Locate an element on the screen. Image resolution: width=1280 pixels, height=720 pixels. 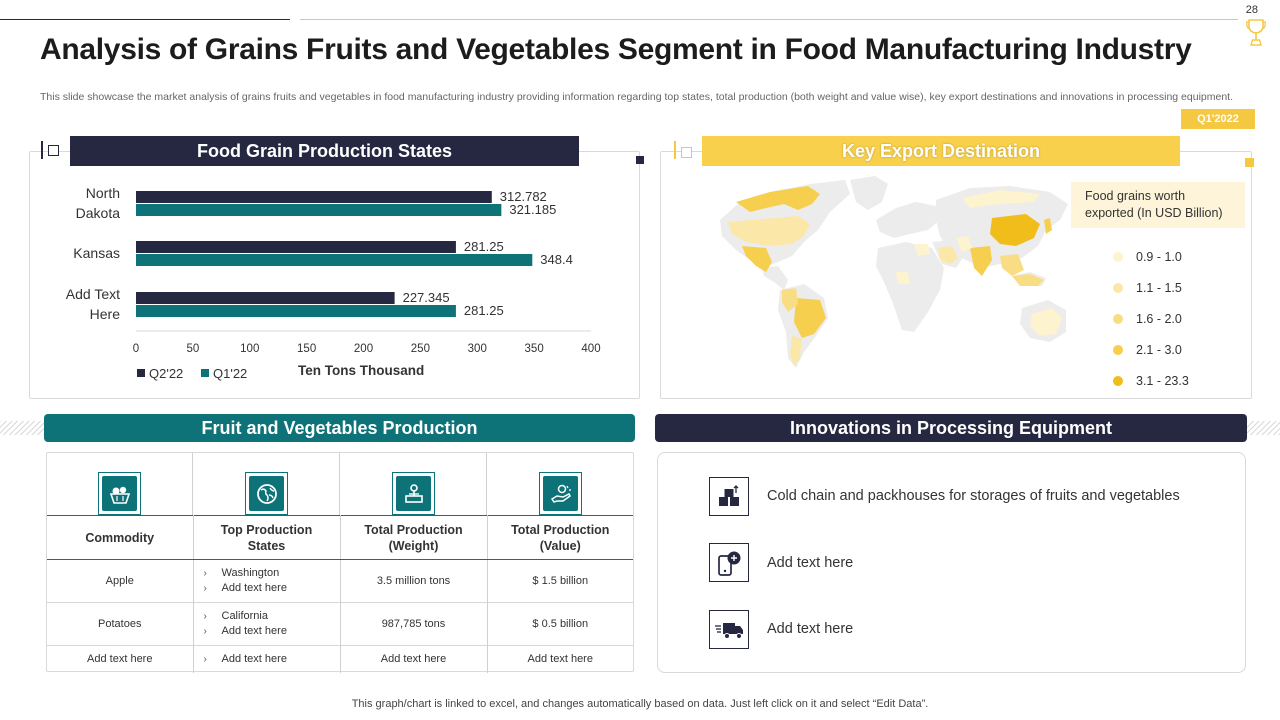
grain-panel-heading: Food Grain Production States is located at coordinates (324, 151).